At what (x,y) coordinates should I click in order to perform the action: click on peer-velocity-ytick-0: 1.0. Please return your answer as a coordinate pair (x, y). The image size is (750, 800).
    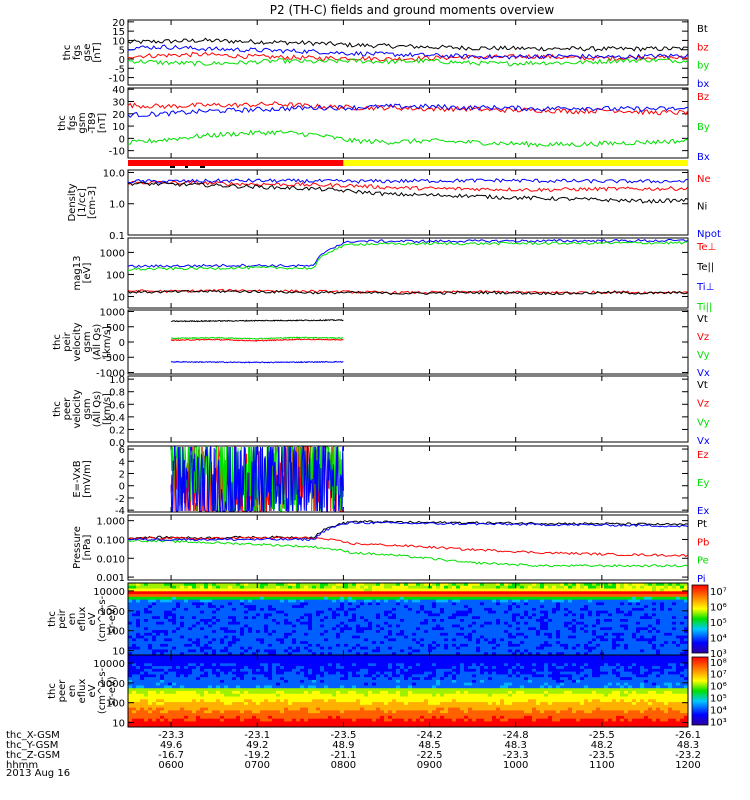
    Looking at the image, I should click on (117, 380).